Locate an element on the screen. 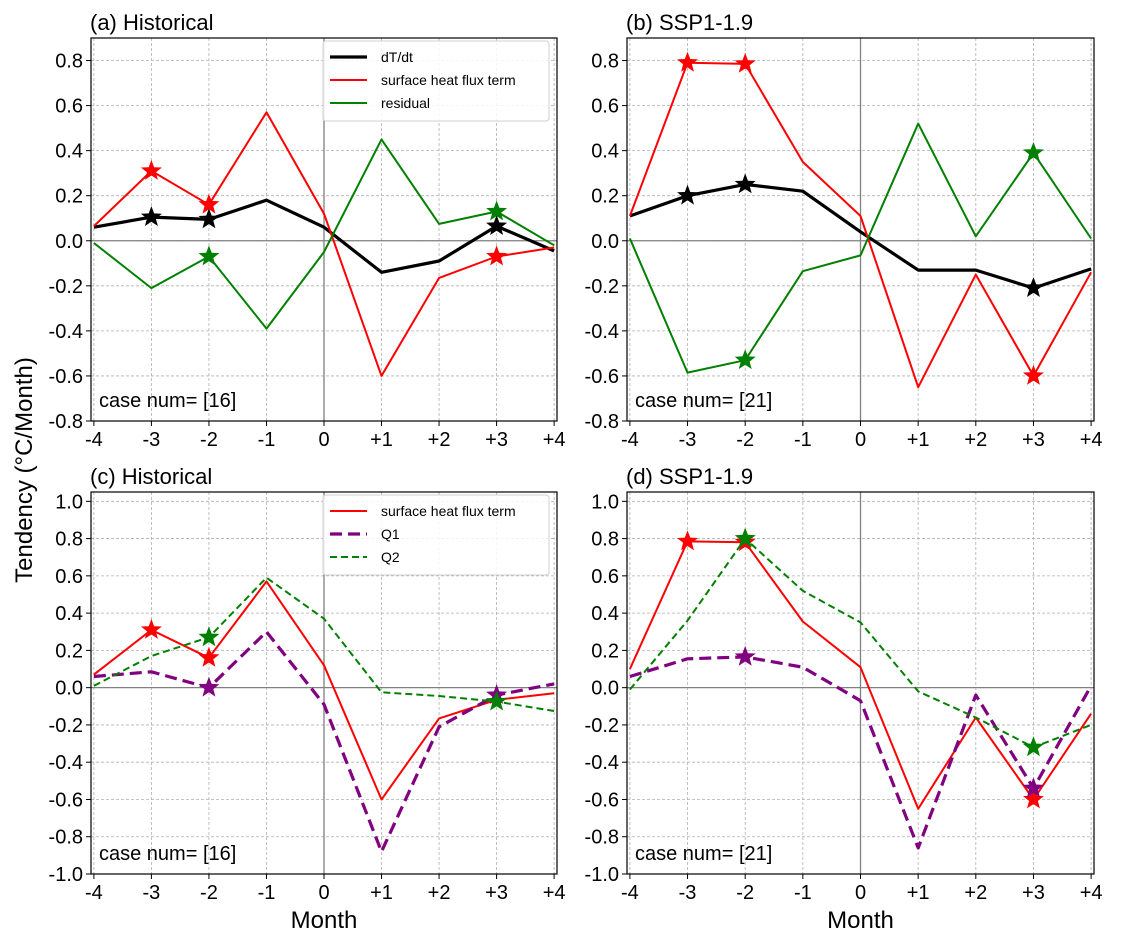  legend: dT/dt surface heat flux term residual is located at coordinates (436, 81).